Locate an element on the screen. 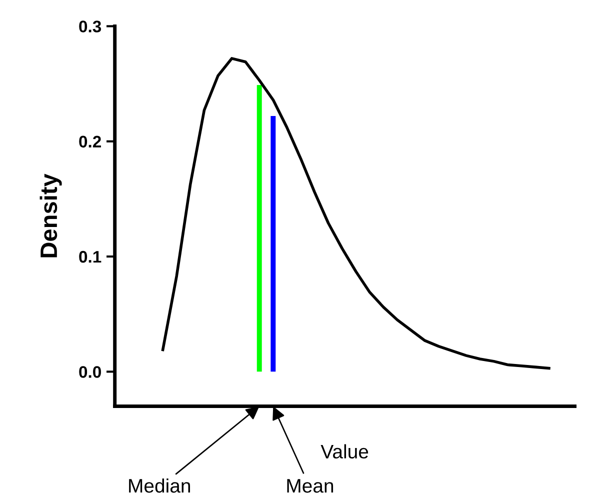 The height and width of the screenshot is (504, 595). y-tick-label: 0.3 is located at coordinates (90, 26).